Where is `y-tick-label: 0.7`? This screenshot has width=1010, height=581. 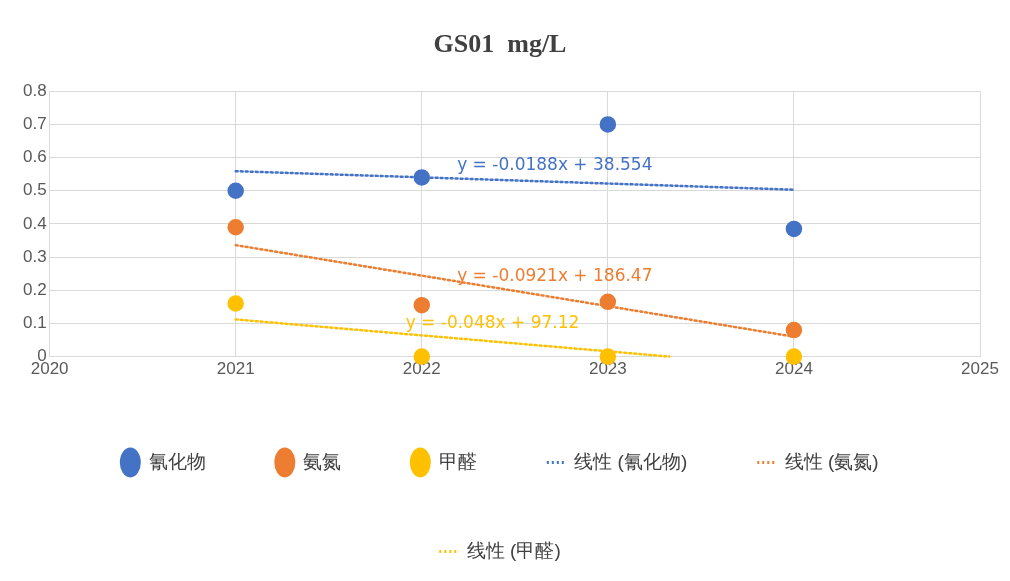
y-tick-label: 0.7 is located at coordinates (34, 124).